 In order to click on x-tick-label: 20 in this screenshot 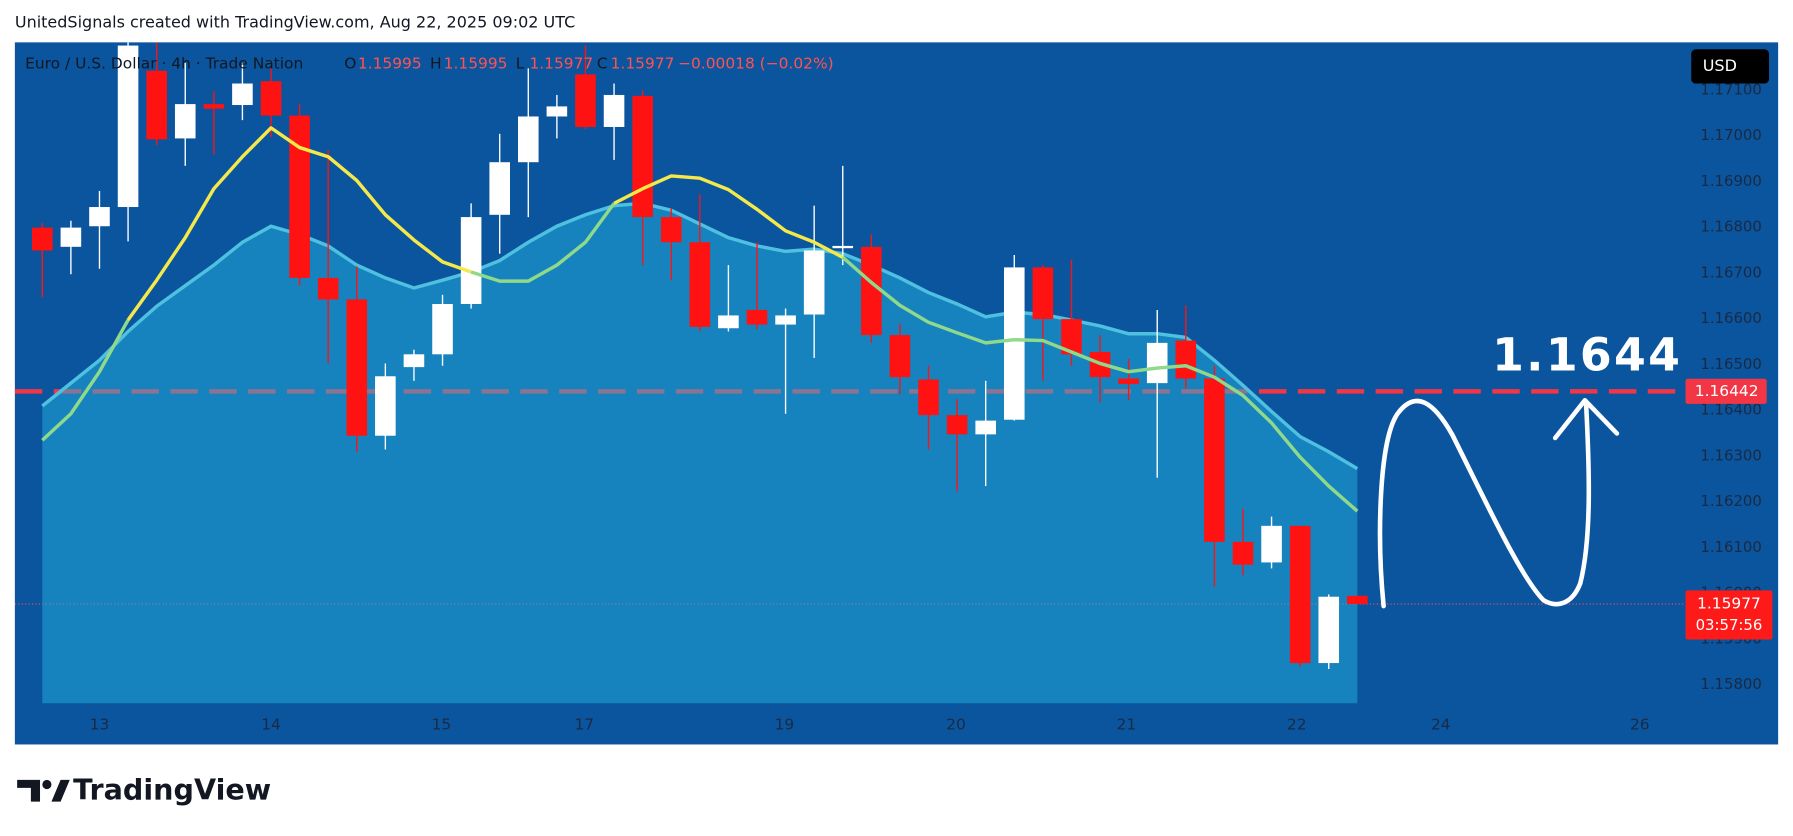, I will do `click(956, 725)`.